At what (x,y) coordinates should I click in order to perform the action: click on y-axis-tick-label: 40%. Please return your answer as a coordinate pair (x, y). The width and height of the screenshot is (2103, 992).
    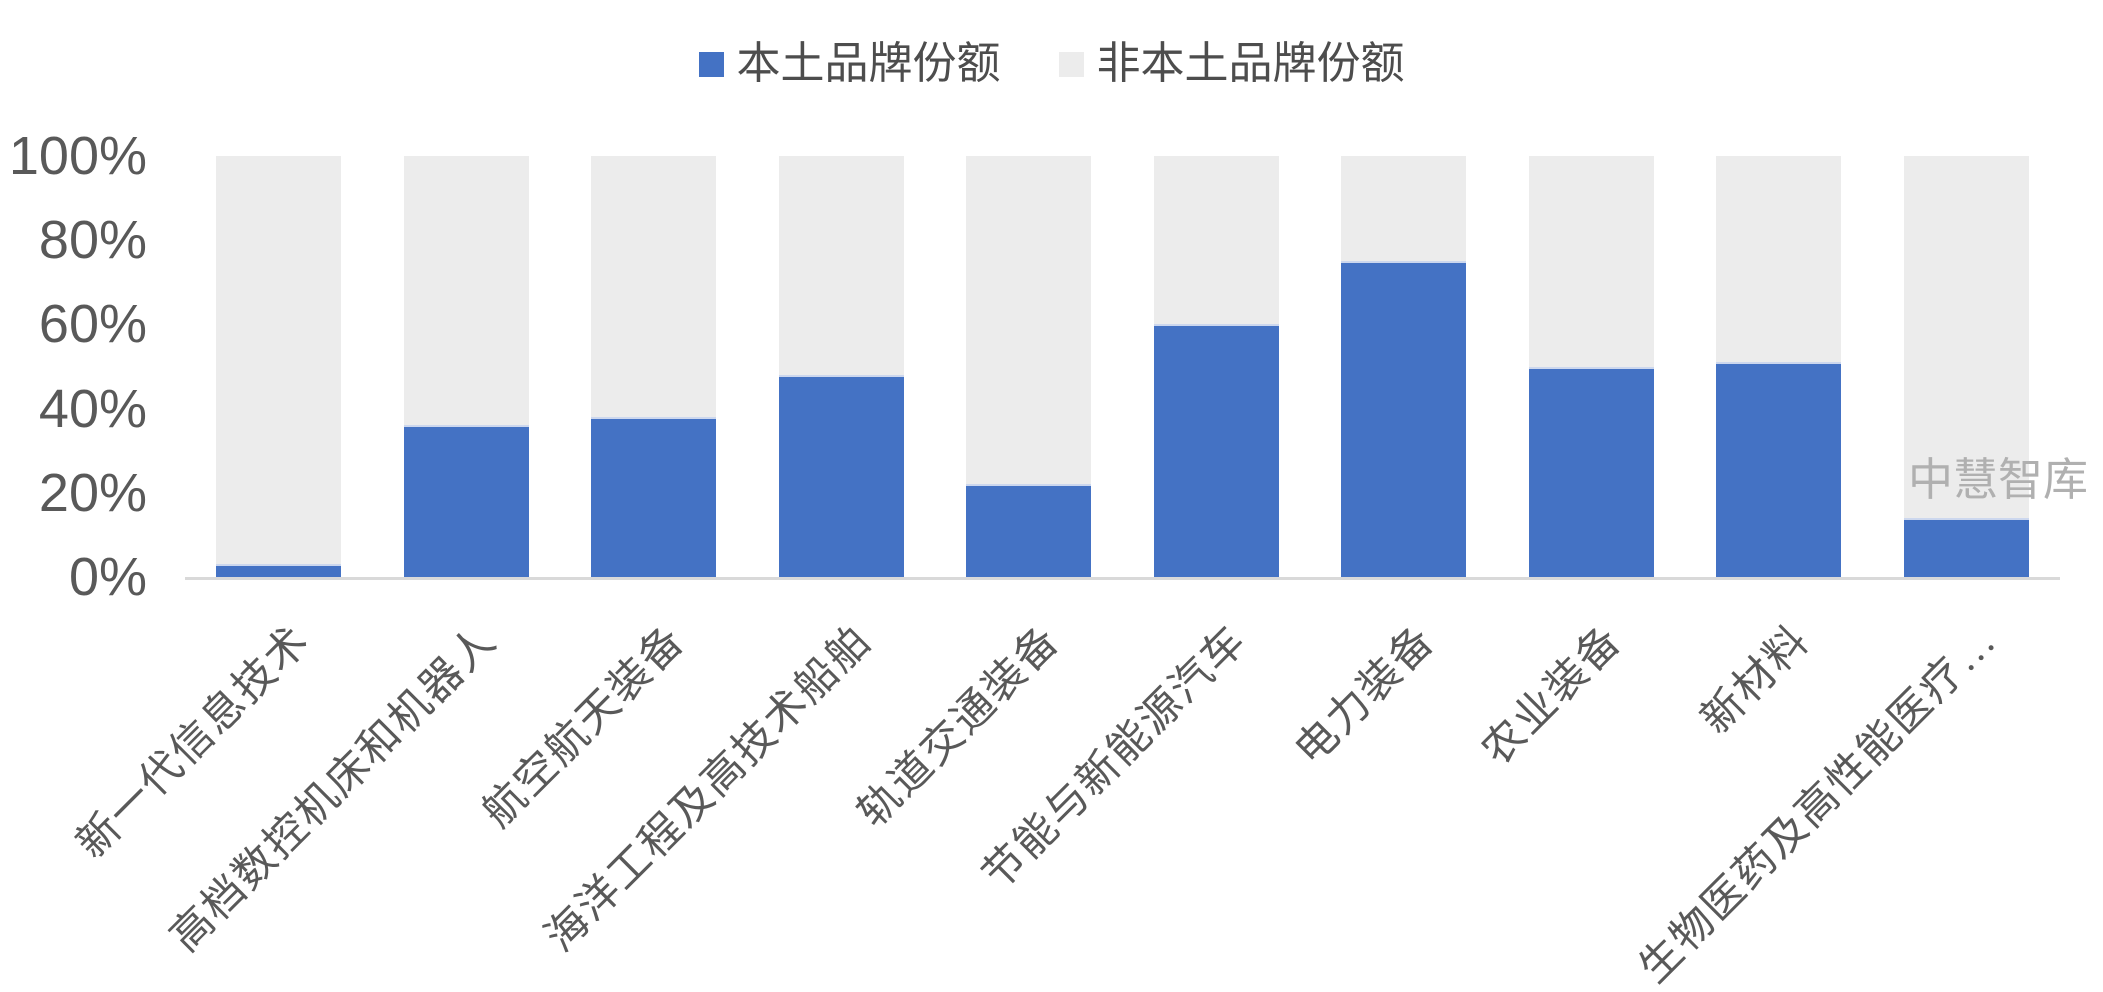
    Looking at the image, I should click on (92, 408).